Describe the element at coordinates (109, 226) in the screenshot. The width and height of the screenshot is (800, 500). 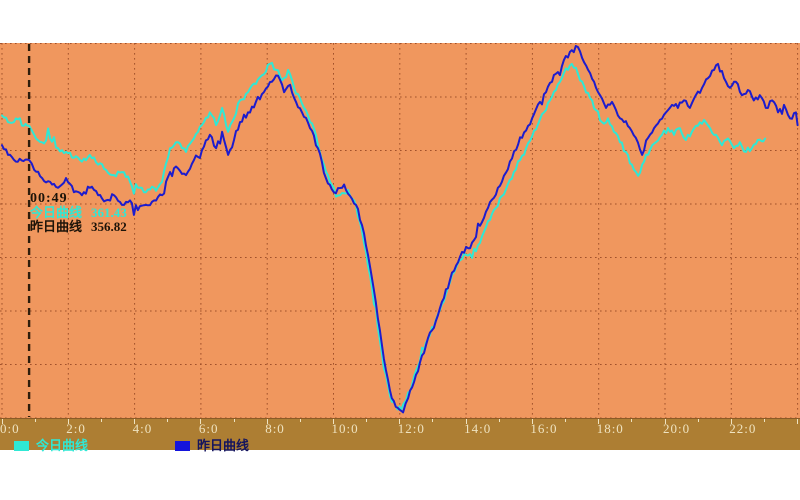
I see `tooltip-yesterday-value: 356.82` at that location.